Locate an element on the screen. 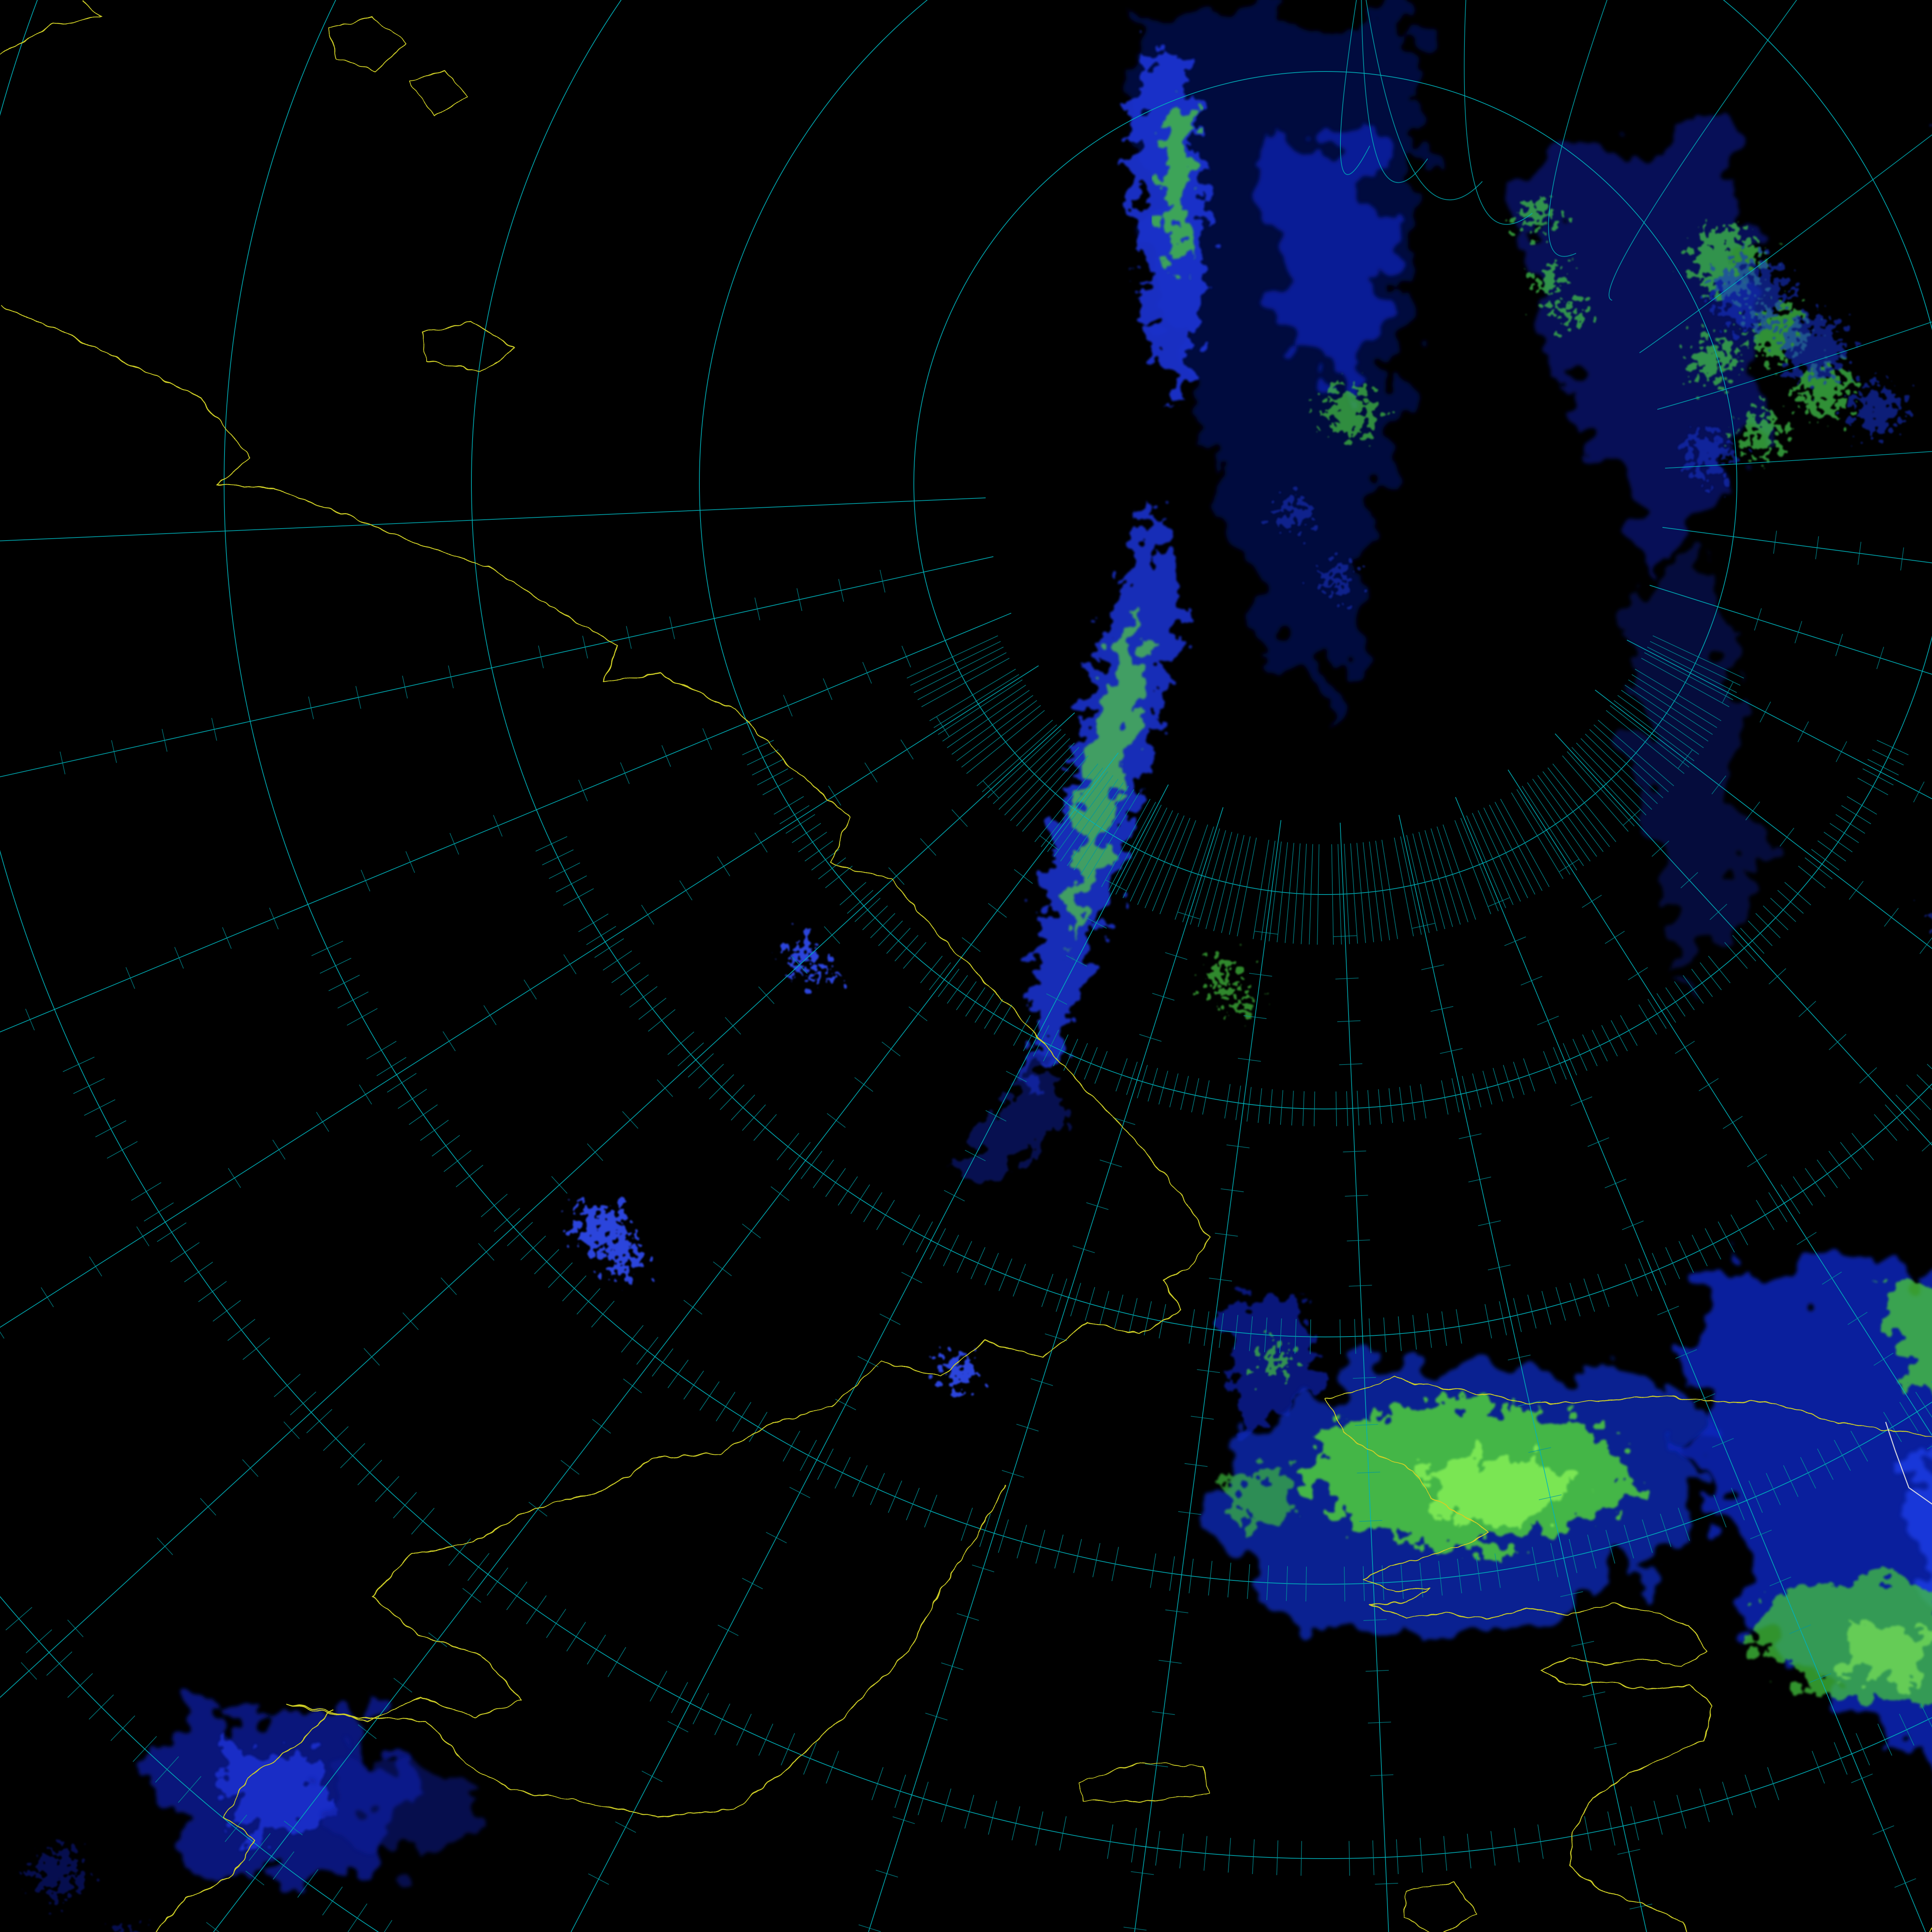 The height and width of the screenshot is (1932, 1932). meridian-130E is located at coordinates (506, 822).